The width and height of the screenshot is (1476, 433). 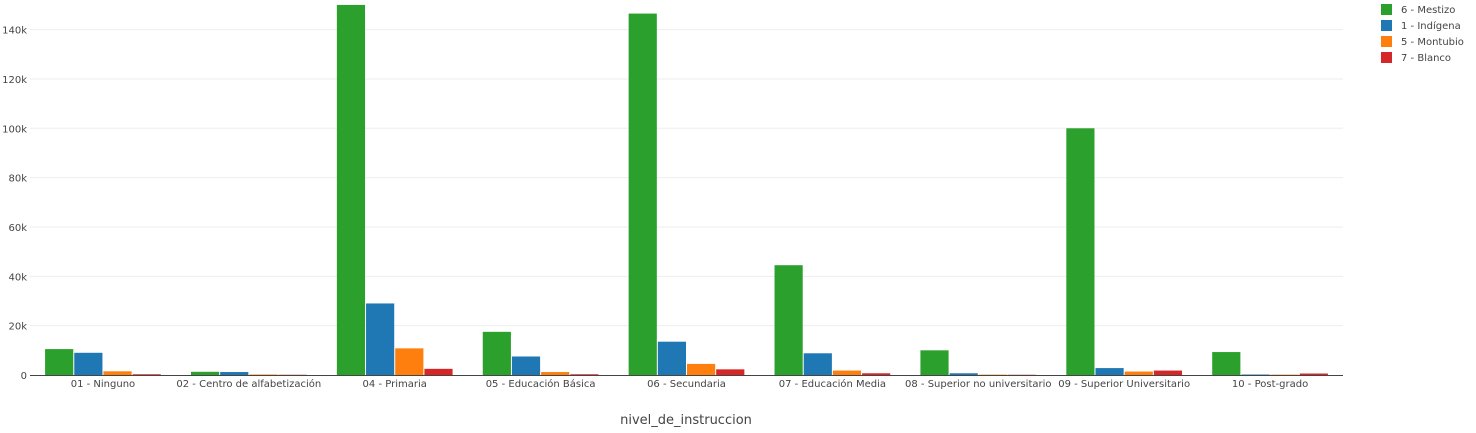 What do you see at coordinates (1428, 10) in the screenshot?
I see `legend-label: 6 - Mestizo` at bounding box center [1428, 10].